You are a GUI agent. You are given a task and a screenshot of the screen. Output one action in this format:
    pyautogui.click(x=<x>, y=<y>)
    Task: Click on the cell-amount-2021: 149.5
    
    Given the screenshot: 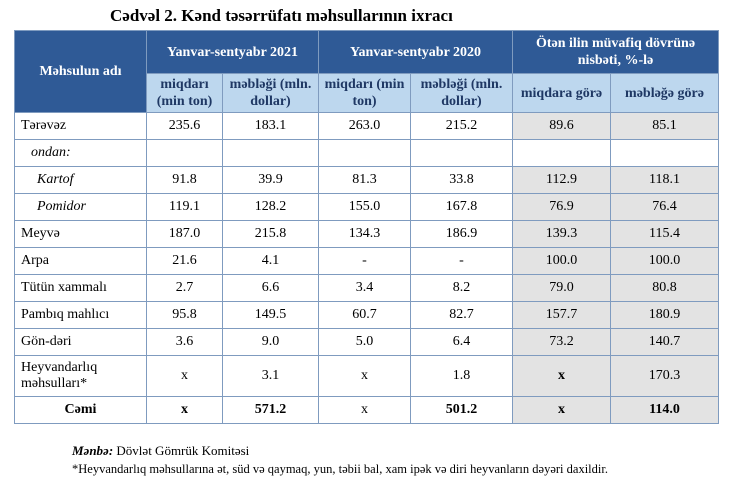 What is the action you would take?
    pyautogui.click(x=270, y=315)
    